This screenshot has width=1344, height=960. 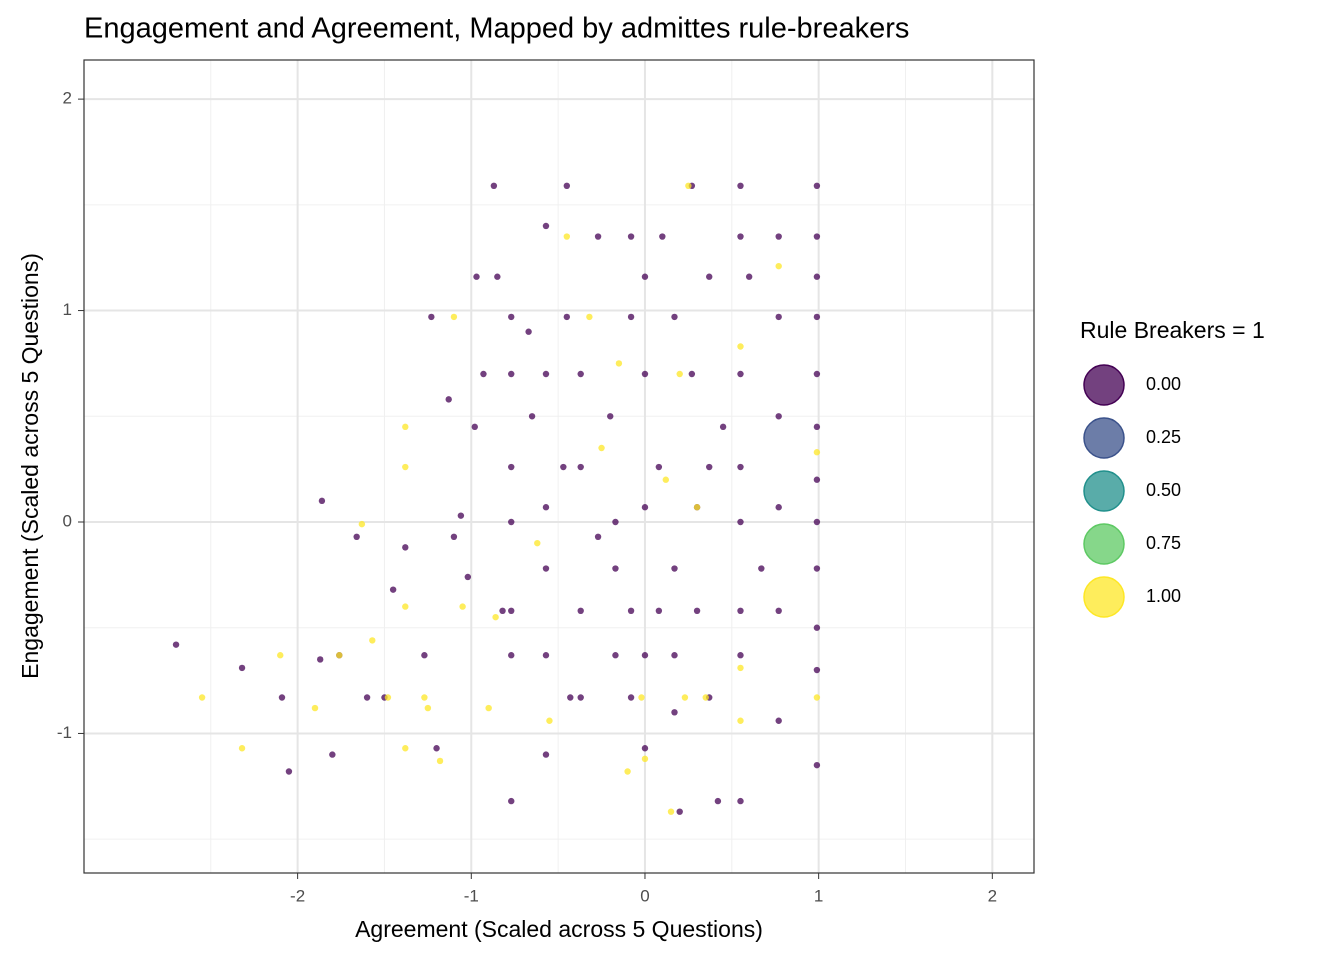 What do you see at coordinates (818, 895) in the screenshot?
I see `x-tick-label: 1` at bounding box center [818, 895].